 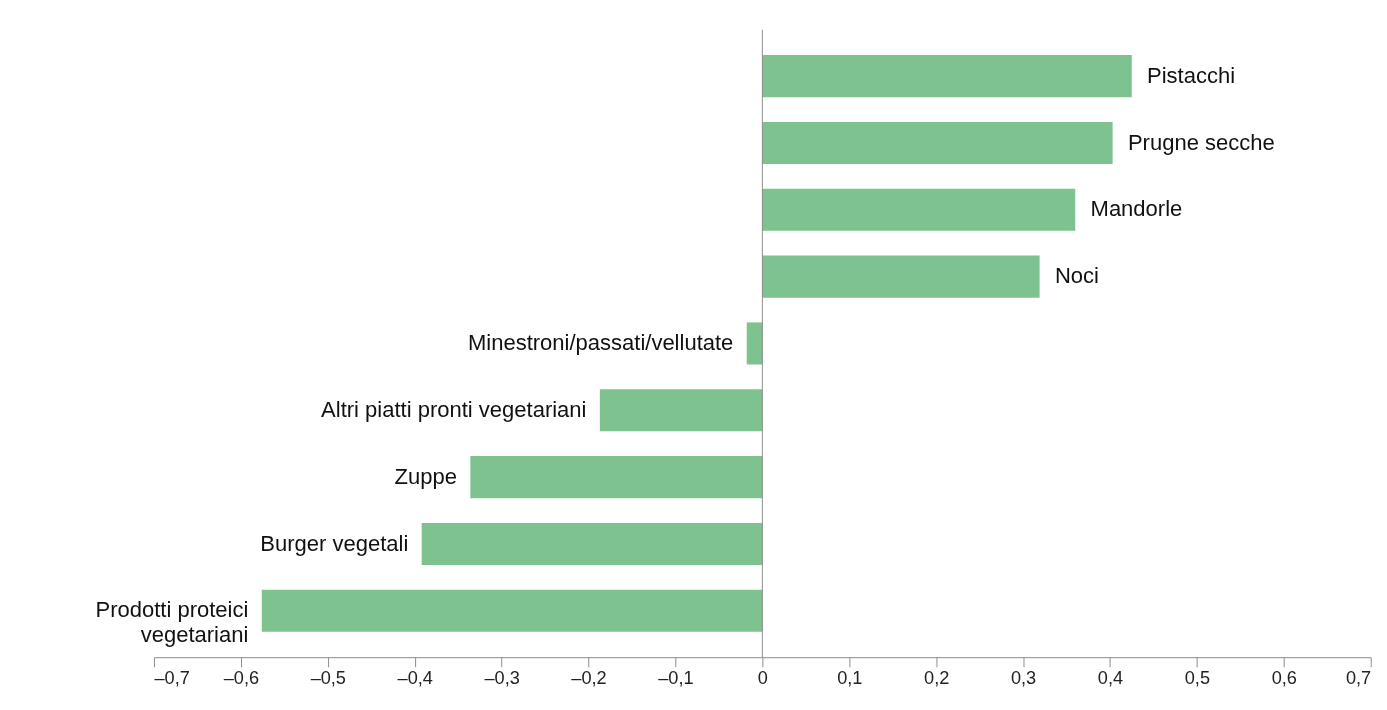 I want to click on x-tick-label: 0,2, so click(x=937, y=677).